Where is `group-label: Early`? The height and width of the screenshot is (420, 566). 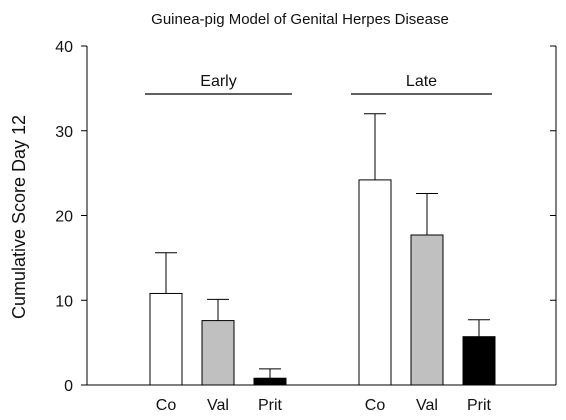 group-label: Early is located at coordinates (218, 81).